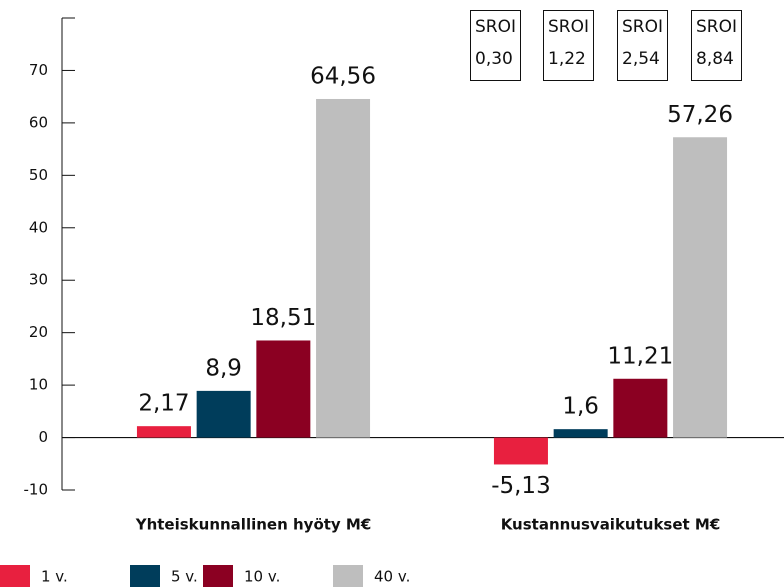 The height and width of the screenshot is (587, 784). What do you see at coordinates (262, 577) in the screenshot?
I see `legend-label: 10 v.` at bounding box center [262, 577].